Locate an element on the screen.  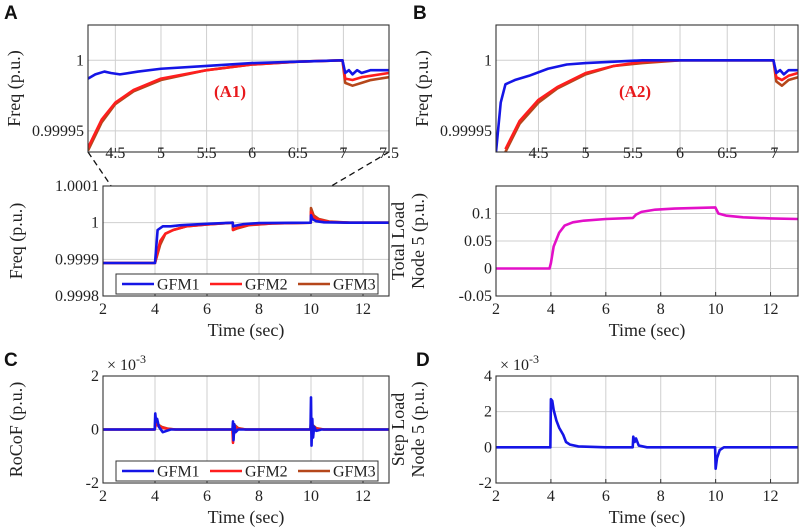
panel-letter-a: A is located at coordinates (11, 13).